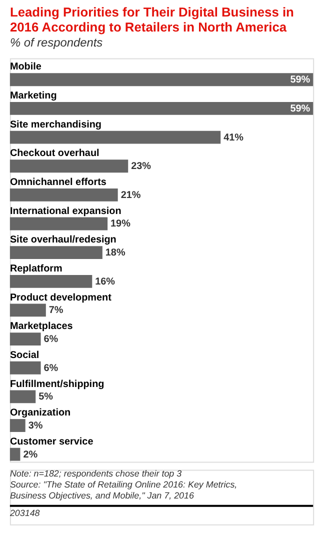 The height and width of the screenshot is (552, 325). What do you see at coordinates (63, 240) in the screenshot?
I see `y-tick-label: Site overhaul/redesign` at bounding box center [63, 240].